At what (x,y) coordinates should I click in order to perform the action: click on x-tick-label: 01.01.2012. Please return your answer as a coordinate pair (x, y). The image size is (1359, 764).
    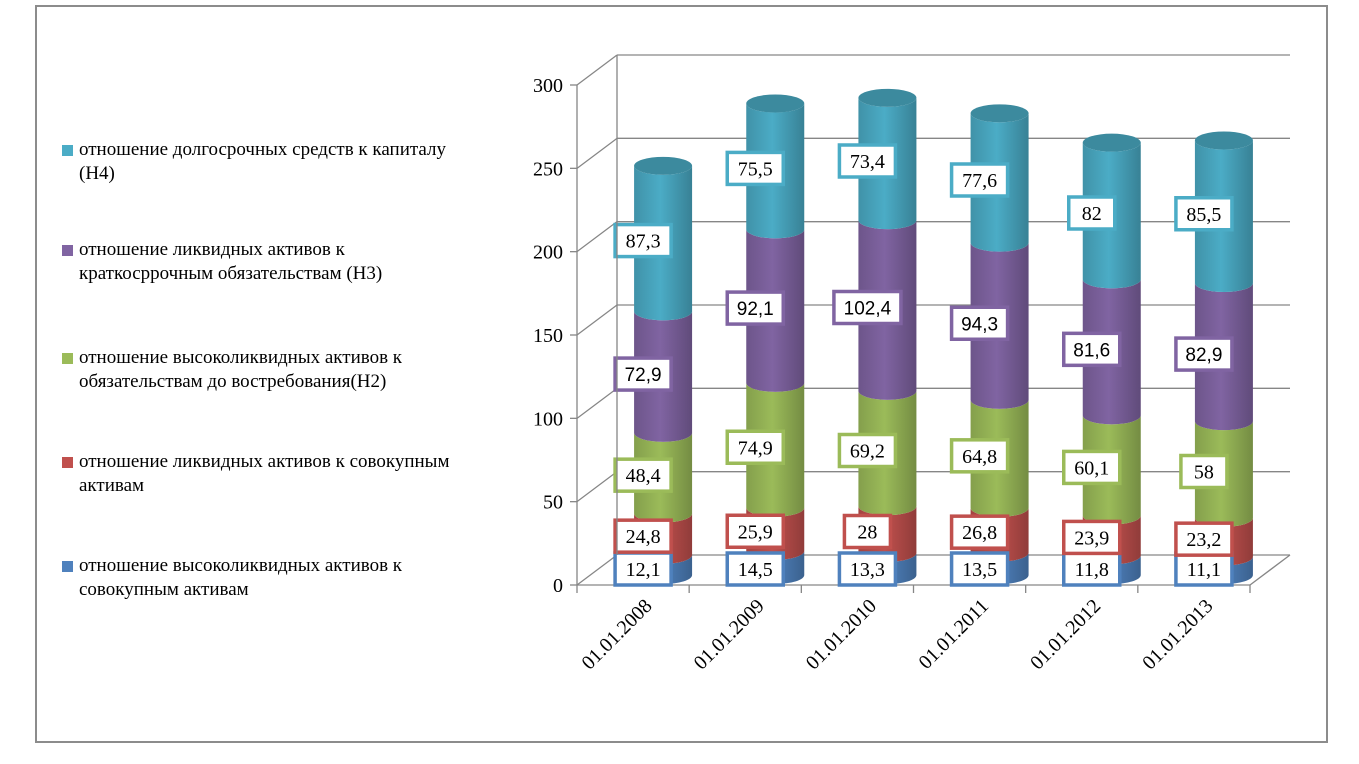
    Looking at the image, I should click on (1065, 634).